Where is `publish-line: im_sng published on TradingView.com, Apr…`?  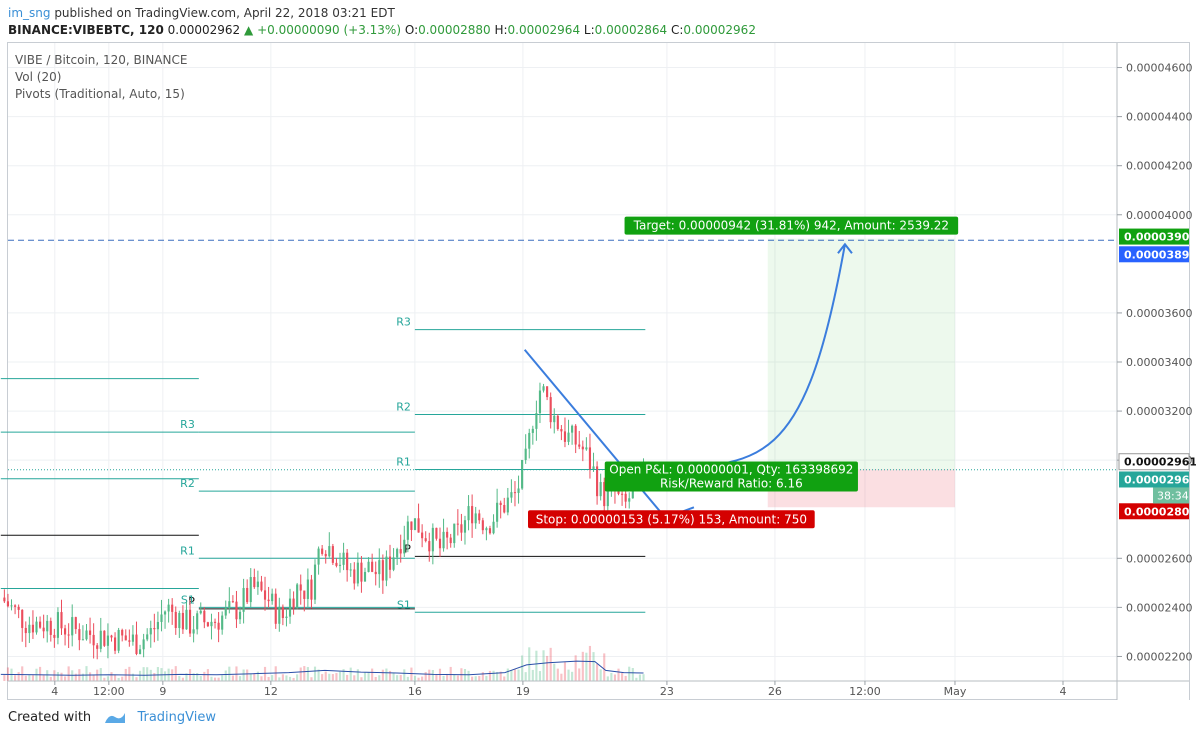 publish-line: im_sng published on TradingView.com, Apr… is located at coordinates (201, 13).